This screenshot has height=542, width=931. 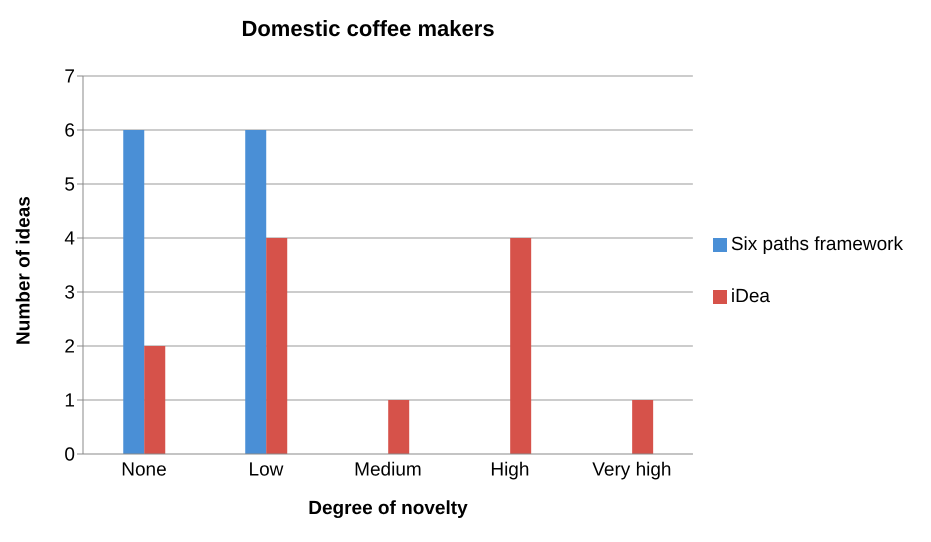 What do you see at coordinates (69, 185) in the screenshot?
I see `y-tick-label: 5` at bounding box center [69, 185].